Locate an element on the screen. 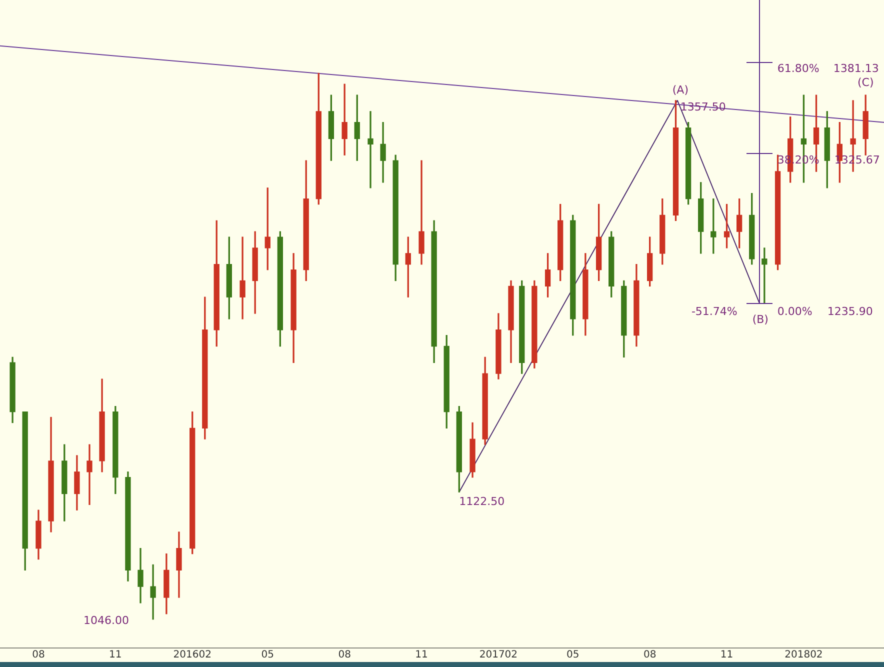 Image resolution: width=884 pixels, height=667 pixels. annotation: 0.00% is located at coordinates (794, 311).